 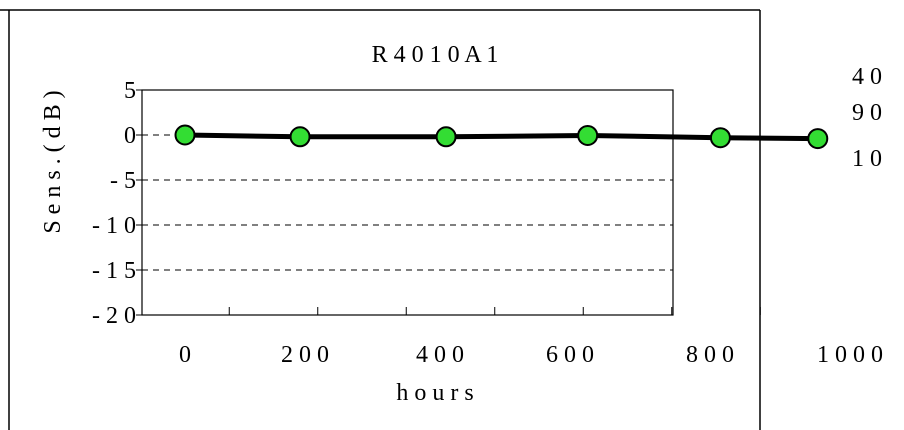 What do you see at coordinates (867, 113) in the screenshot?
I see `side-label: 9 0` at bounding box center [867, 113].